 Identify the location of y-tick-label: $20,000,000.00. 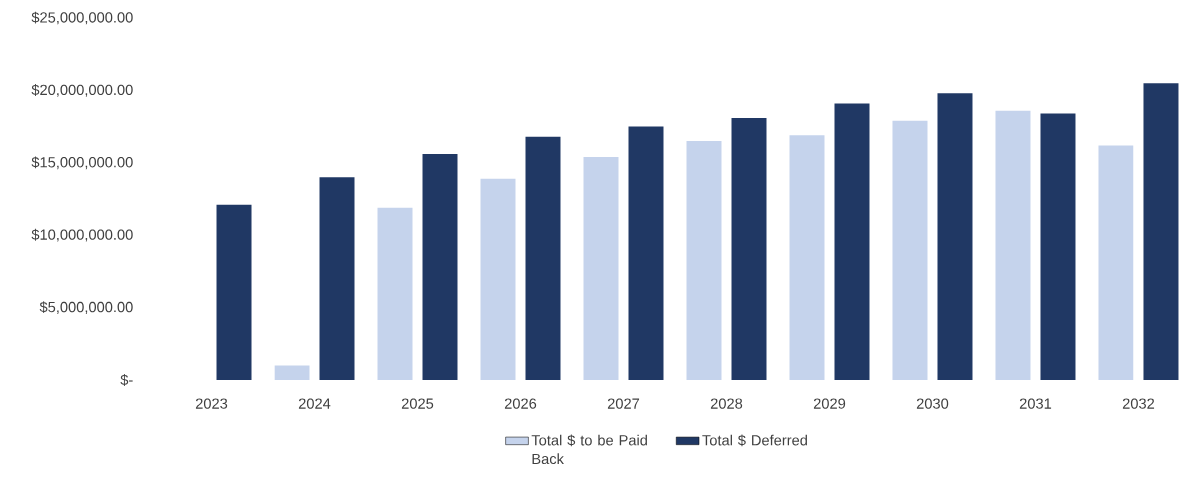
(82, 90).